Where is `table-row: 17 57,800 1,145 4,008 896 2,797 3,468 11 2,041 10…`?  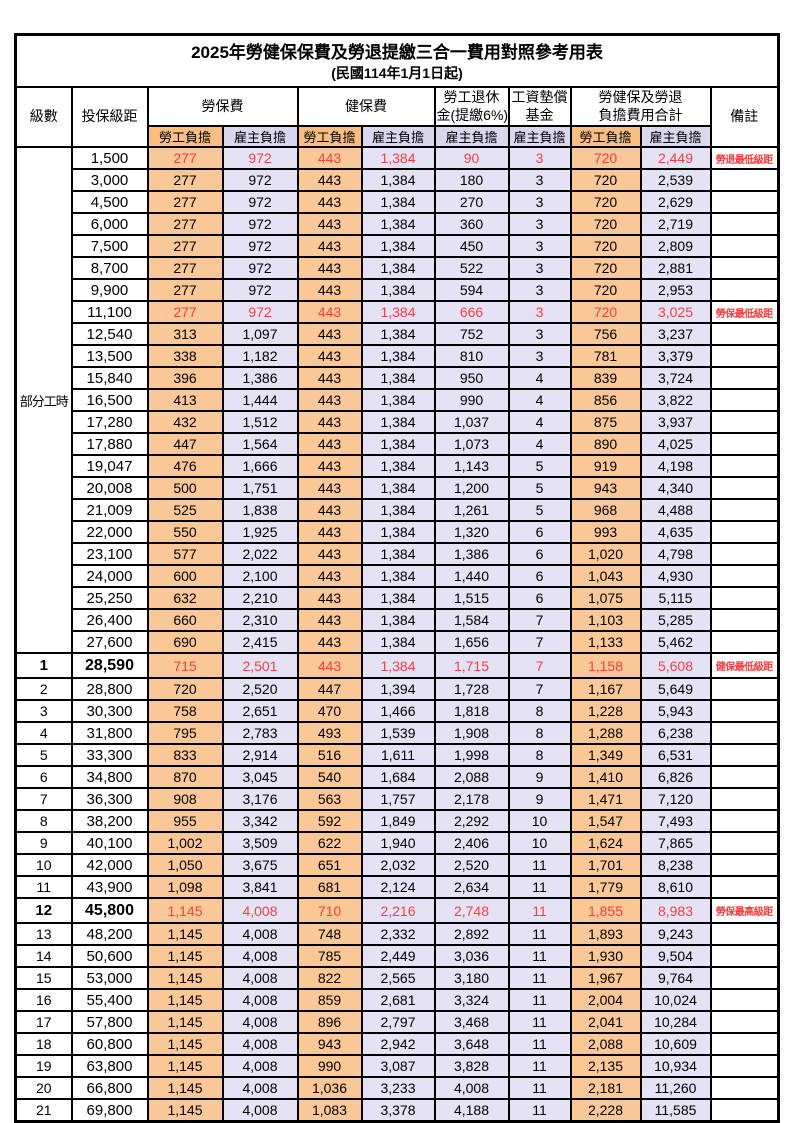 table-row: 17 57,800 1,145 4,008 896 2,797 3,468 11 2,041 10… is located at coordinates (397, 1022).